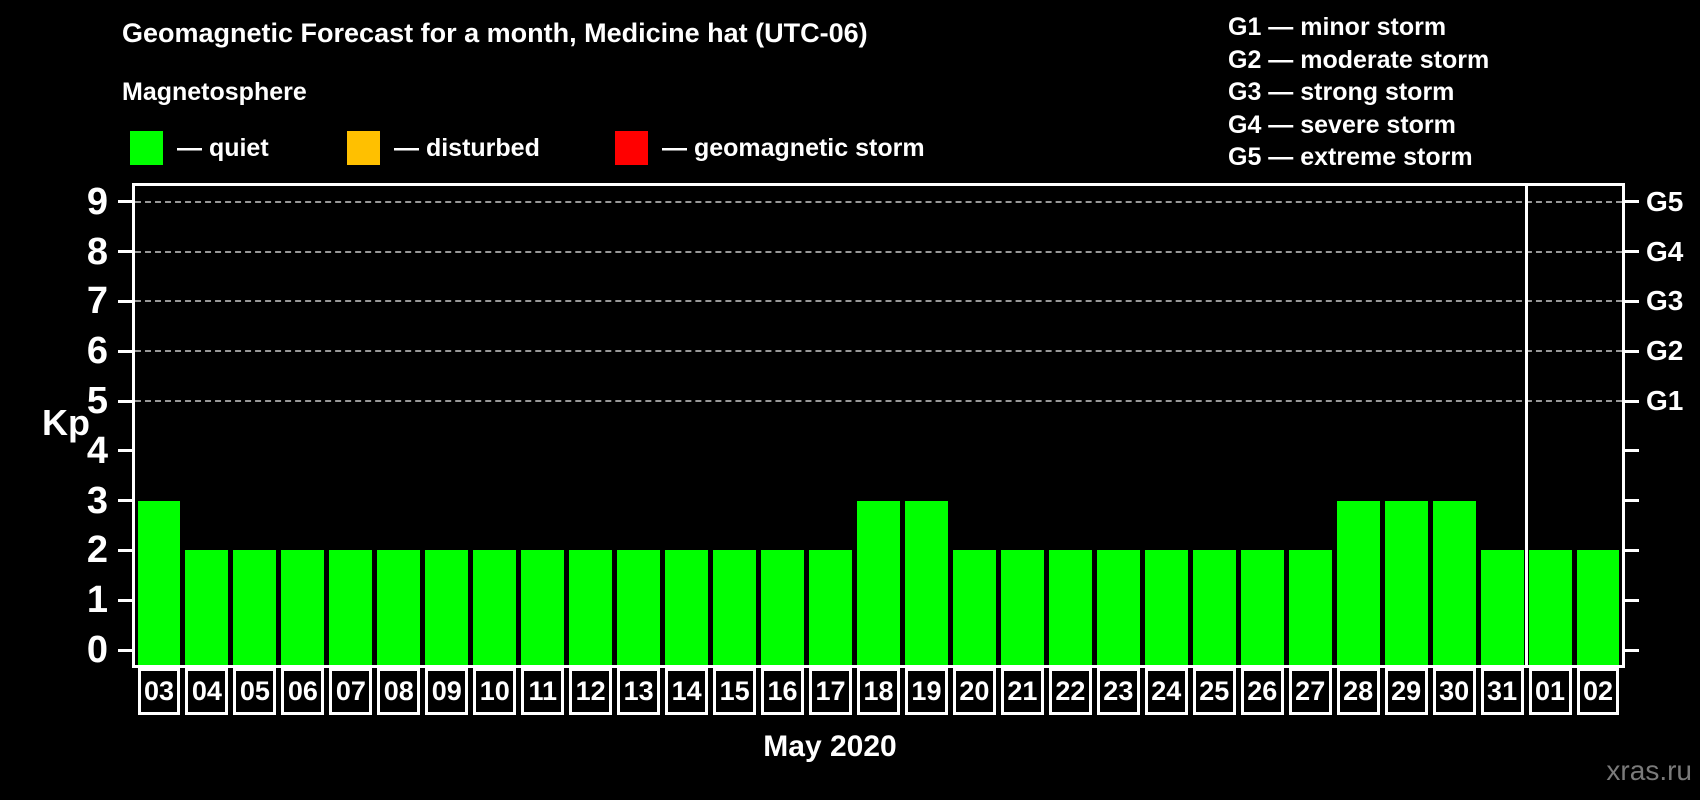 The width and height of the screenshot is (1700, 800). I want to click on y-tick-label-3: 3, so click(97, 500).